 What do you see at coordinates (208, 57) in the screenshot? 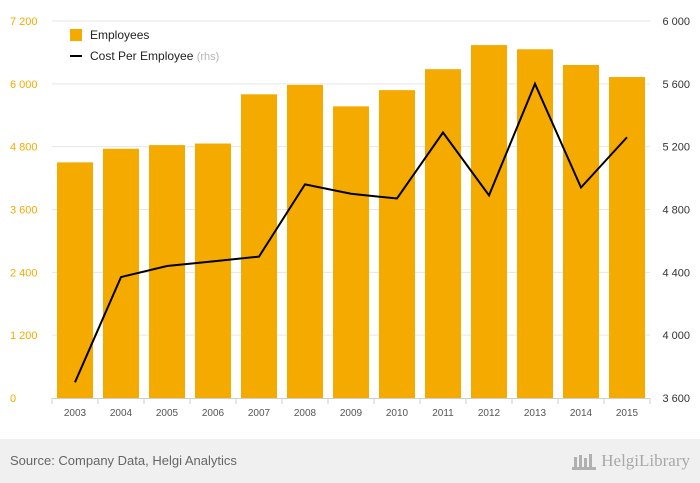
I see `legend-rhs-suffix: (rhs)` at bounding box center [208, 57].